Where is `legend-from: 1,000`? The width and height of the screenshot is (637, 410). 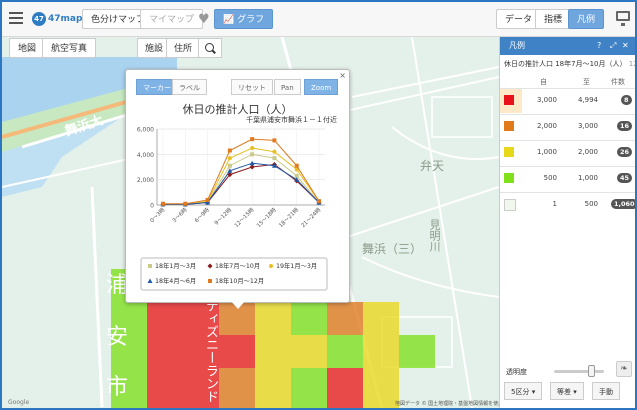
legend-from: 1,000 is located at coordinates (546, 152).